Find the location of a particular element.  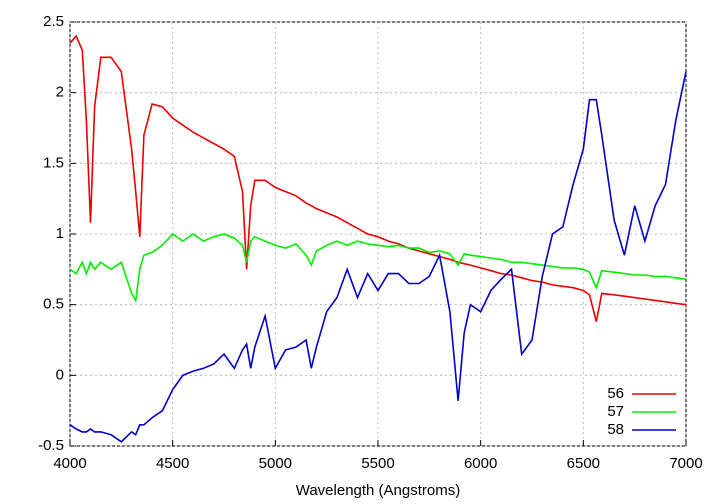

y-tick-label: -0.5 is located at coordinates (51, 445).